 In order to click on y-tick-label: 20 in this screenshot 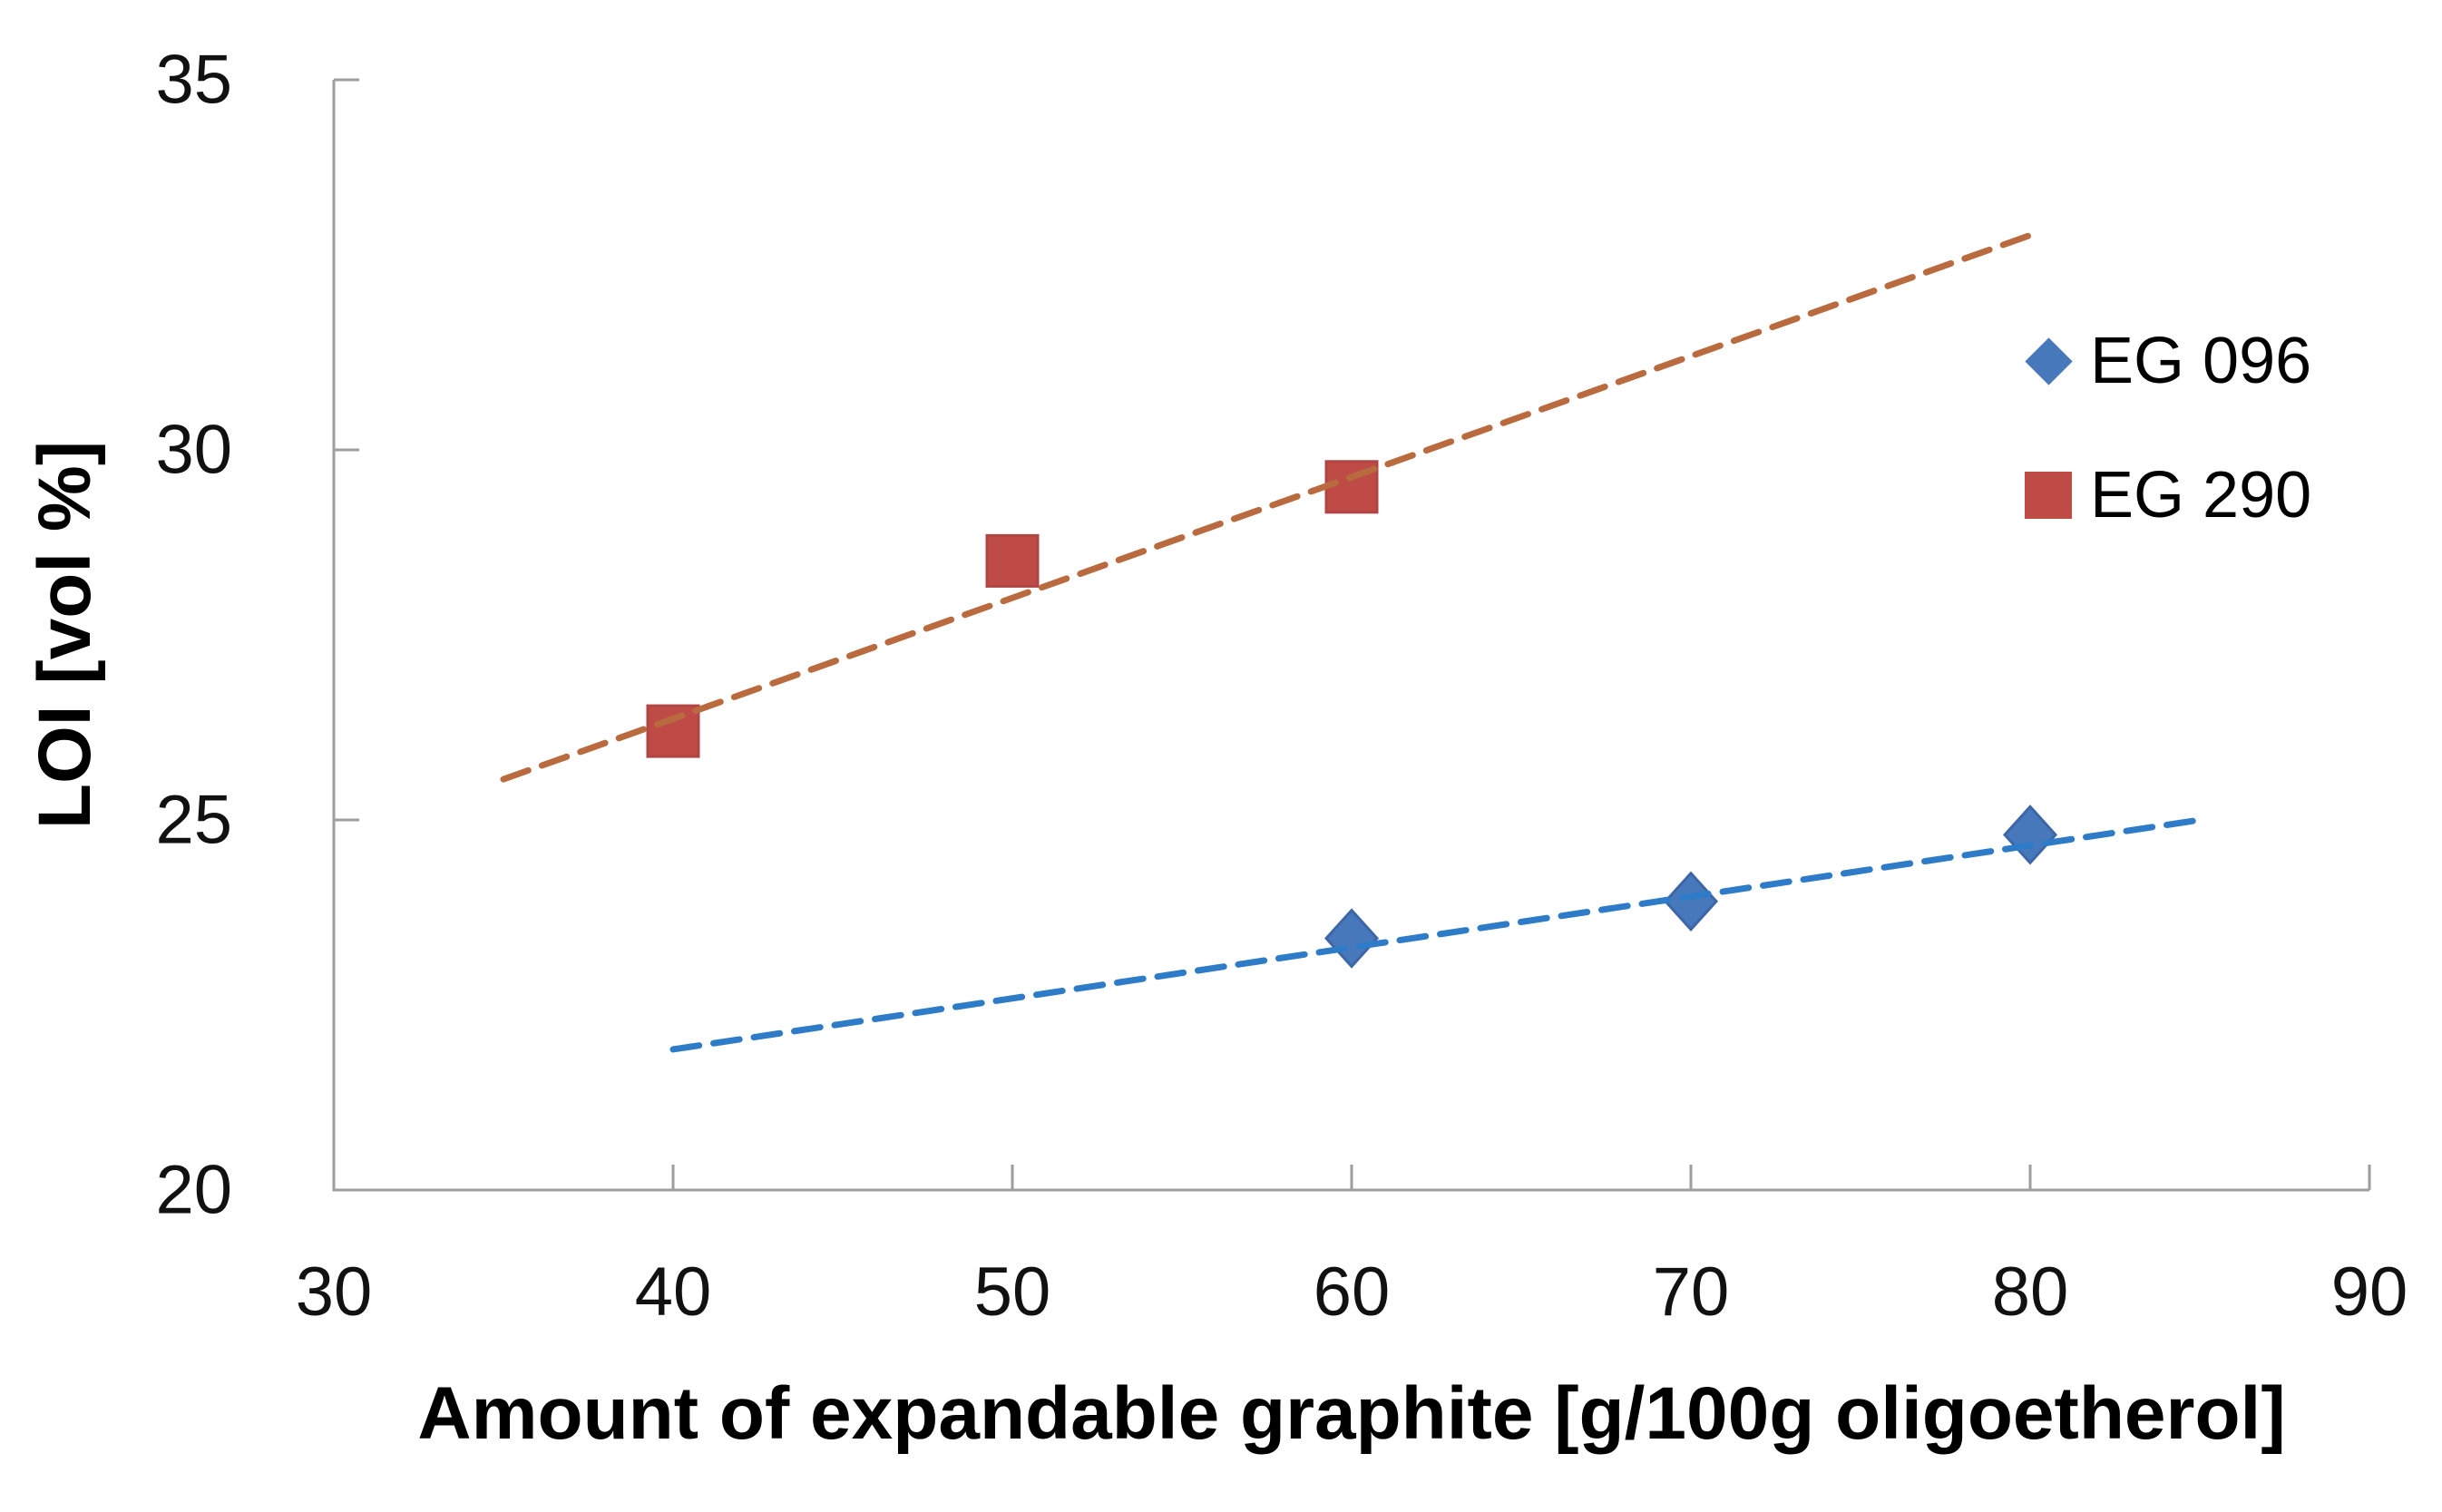, I will do `click(193, 1190)`.